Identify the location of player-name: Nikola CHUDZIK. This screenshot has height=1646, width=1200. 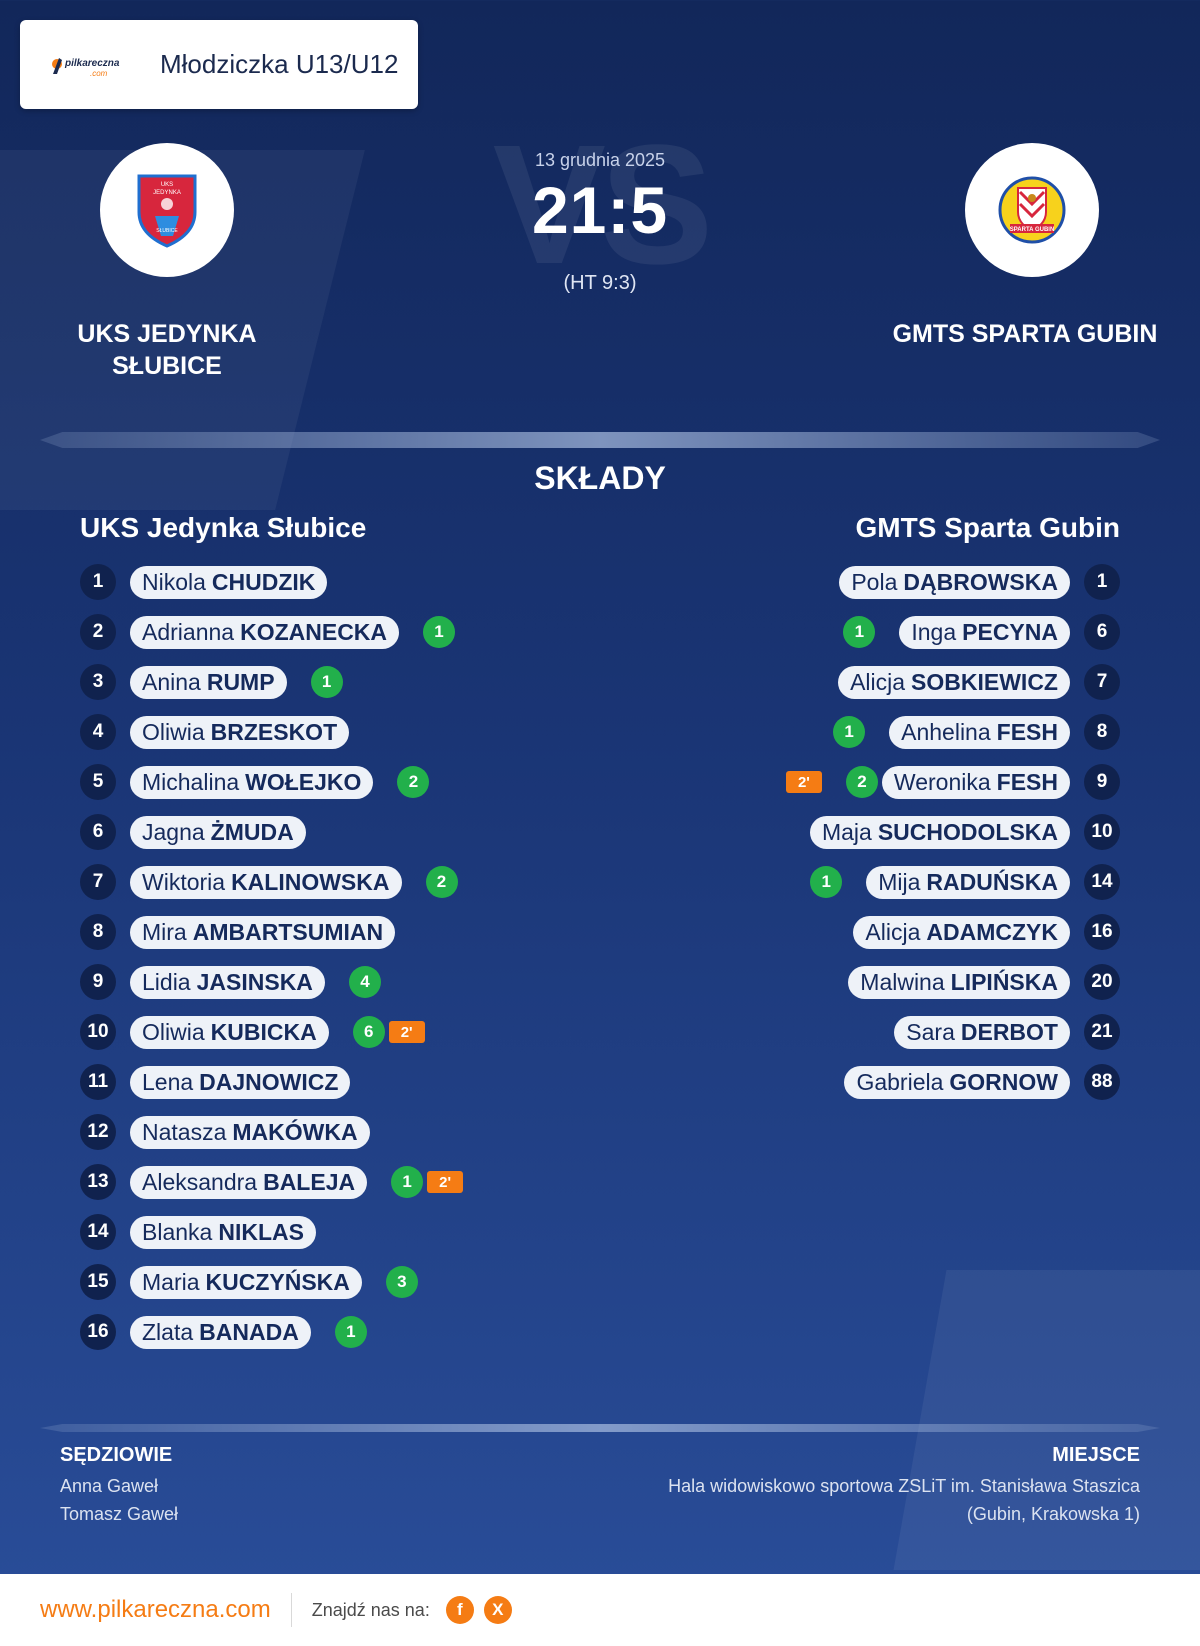
(229, 582).